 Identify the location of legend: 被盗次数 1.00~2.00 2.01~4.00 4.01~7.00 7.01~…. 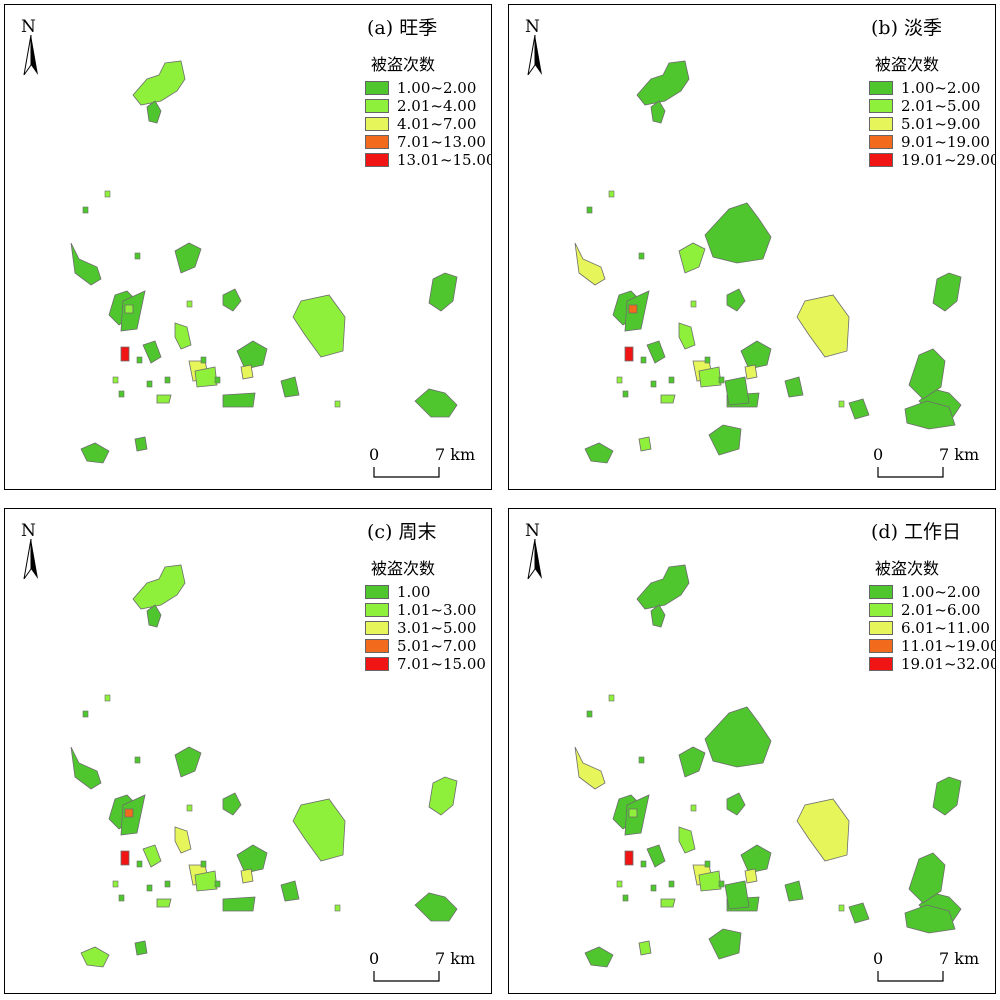
(428, 110).